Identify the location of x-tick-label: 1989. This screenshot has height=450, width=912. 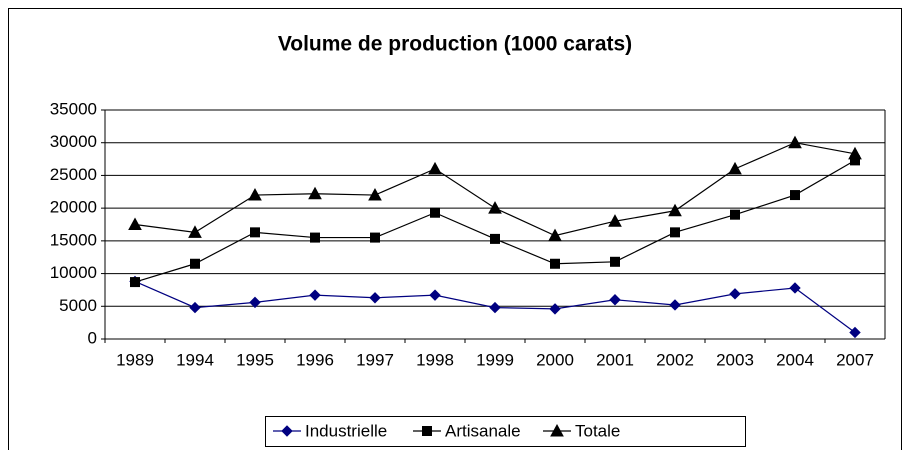
(135, 359).